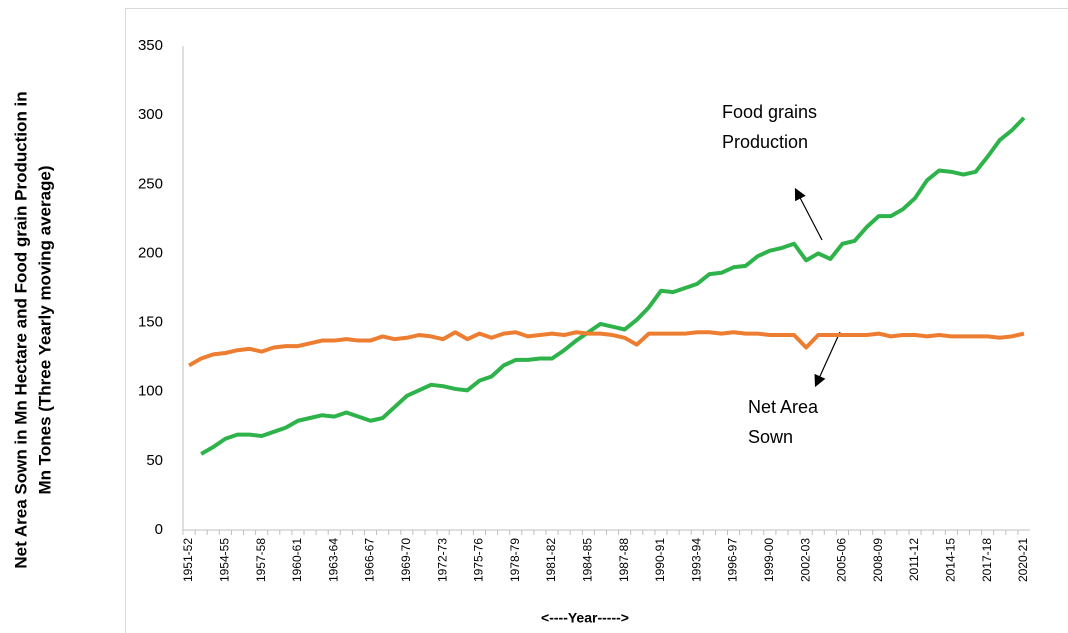 This screenshot has height=633, width=1068. I want to click on x-tick-label: 1987-88, so click(624, 560).